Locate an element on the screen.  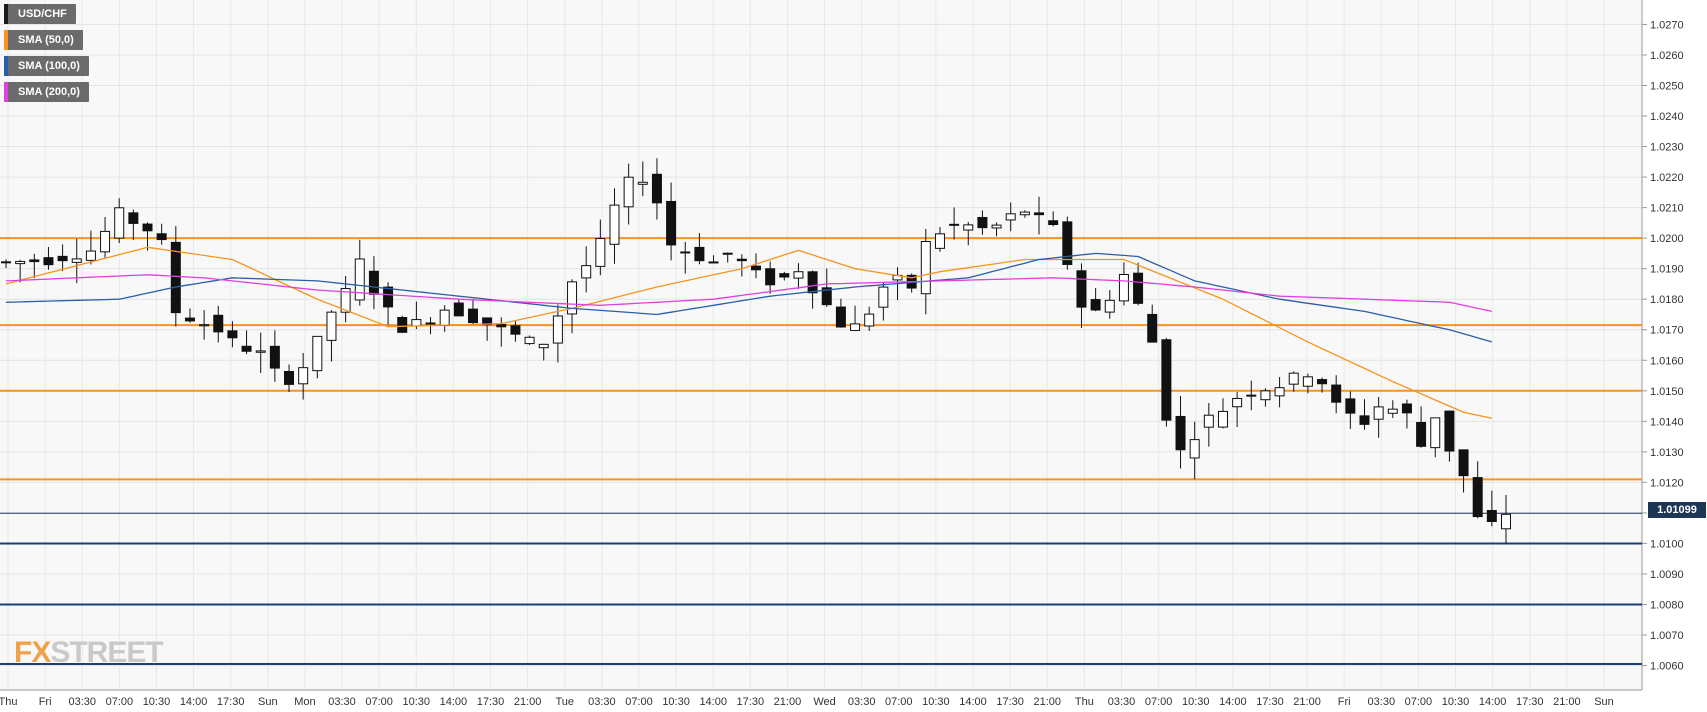
x-tick-label-12: 14:00 is located at coordinates (454, 702).